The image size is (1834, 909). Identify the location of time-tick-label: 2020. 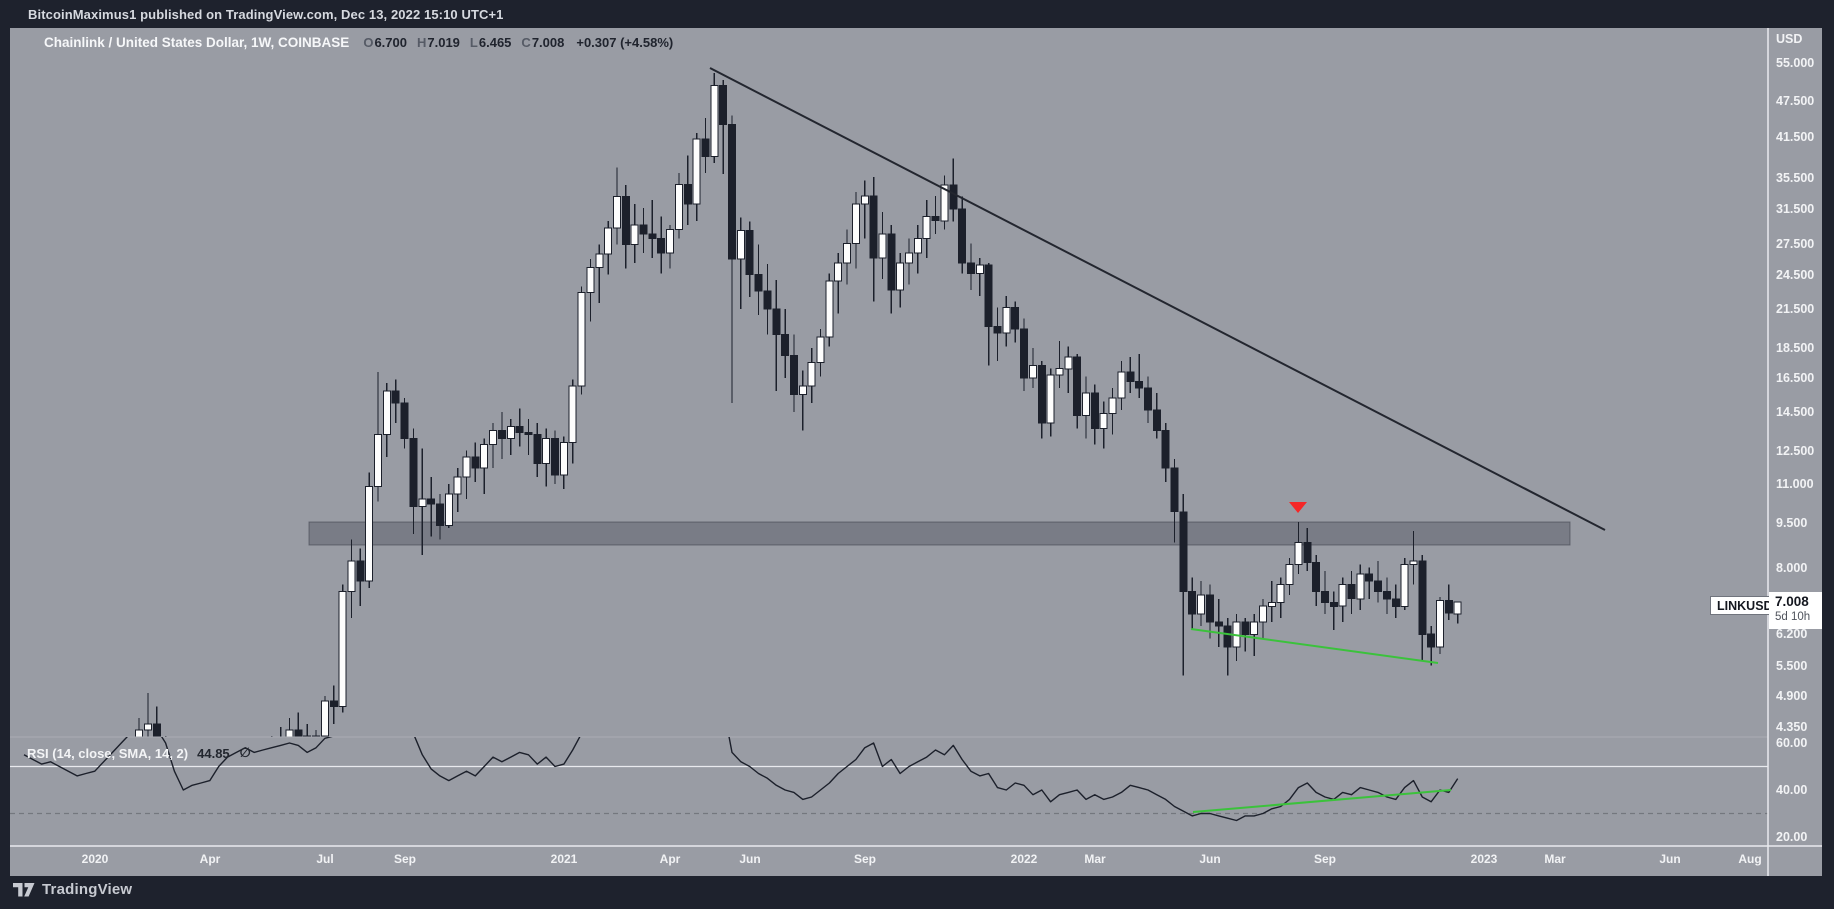
(95, 859).